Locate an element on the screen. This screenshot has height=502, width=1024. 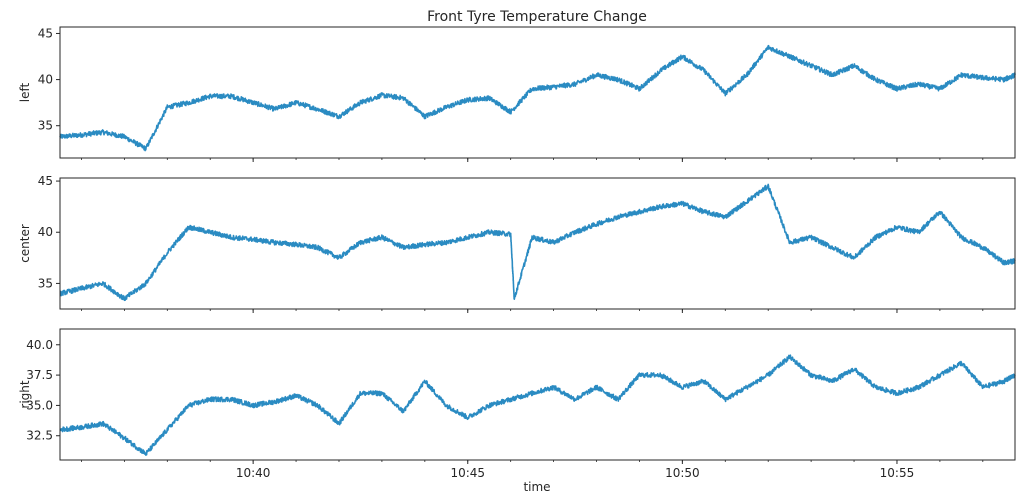
y-tick-label-center: 35 is located at coordinates (45, 283).